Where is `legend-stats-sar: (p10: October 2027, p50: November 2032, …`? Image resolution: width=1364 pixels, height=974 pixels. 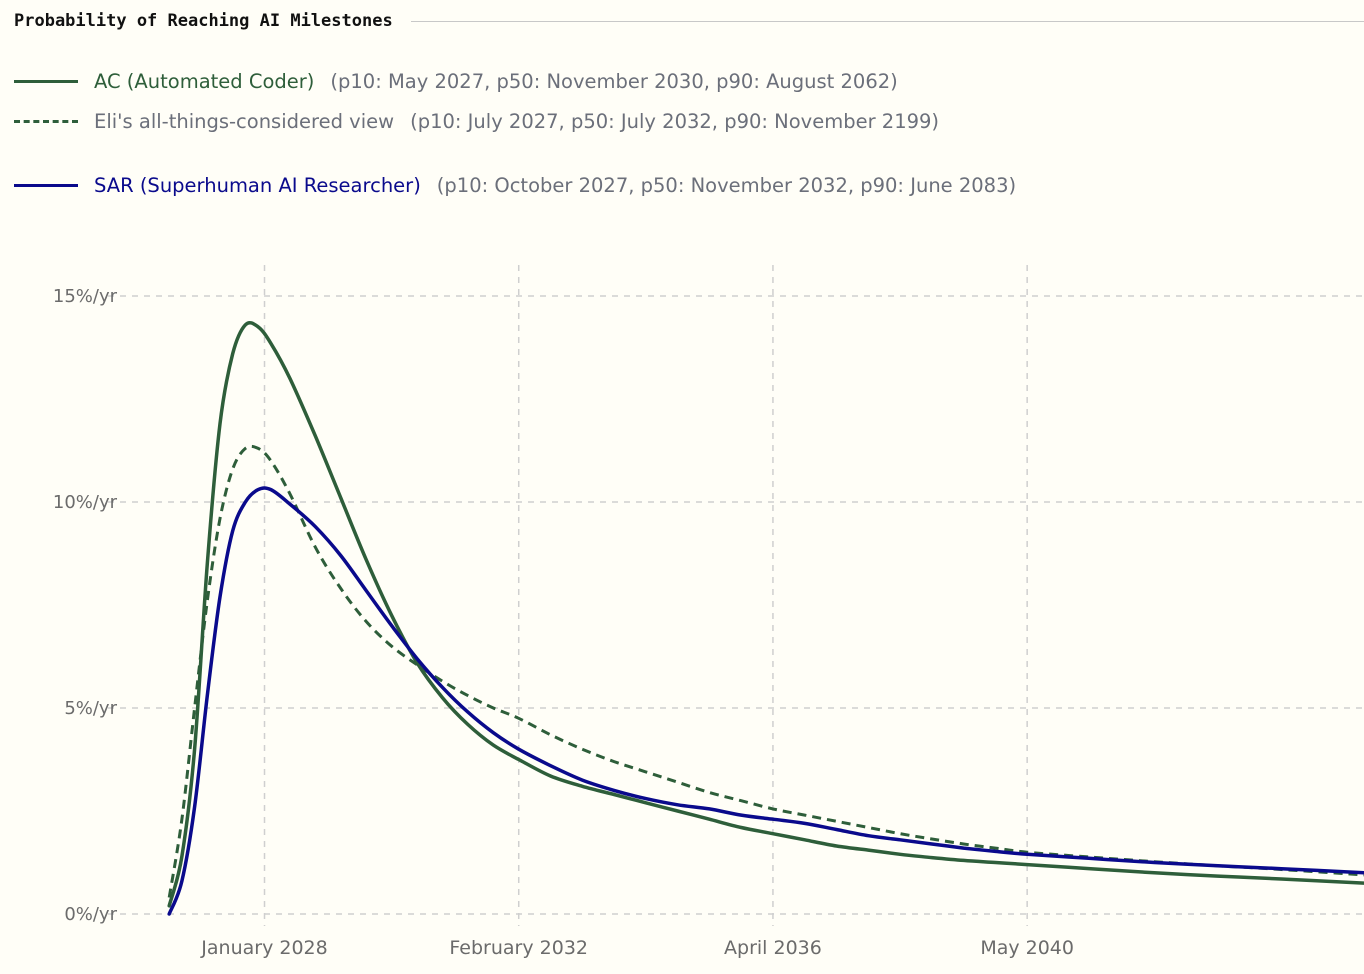 legend-stats-sar: (p10: October 2027, p50: November 2032, … is located at coordinates (726, 185).